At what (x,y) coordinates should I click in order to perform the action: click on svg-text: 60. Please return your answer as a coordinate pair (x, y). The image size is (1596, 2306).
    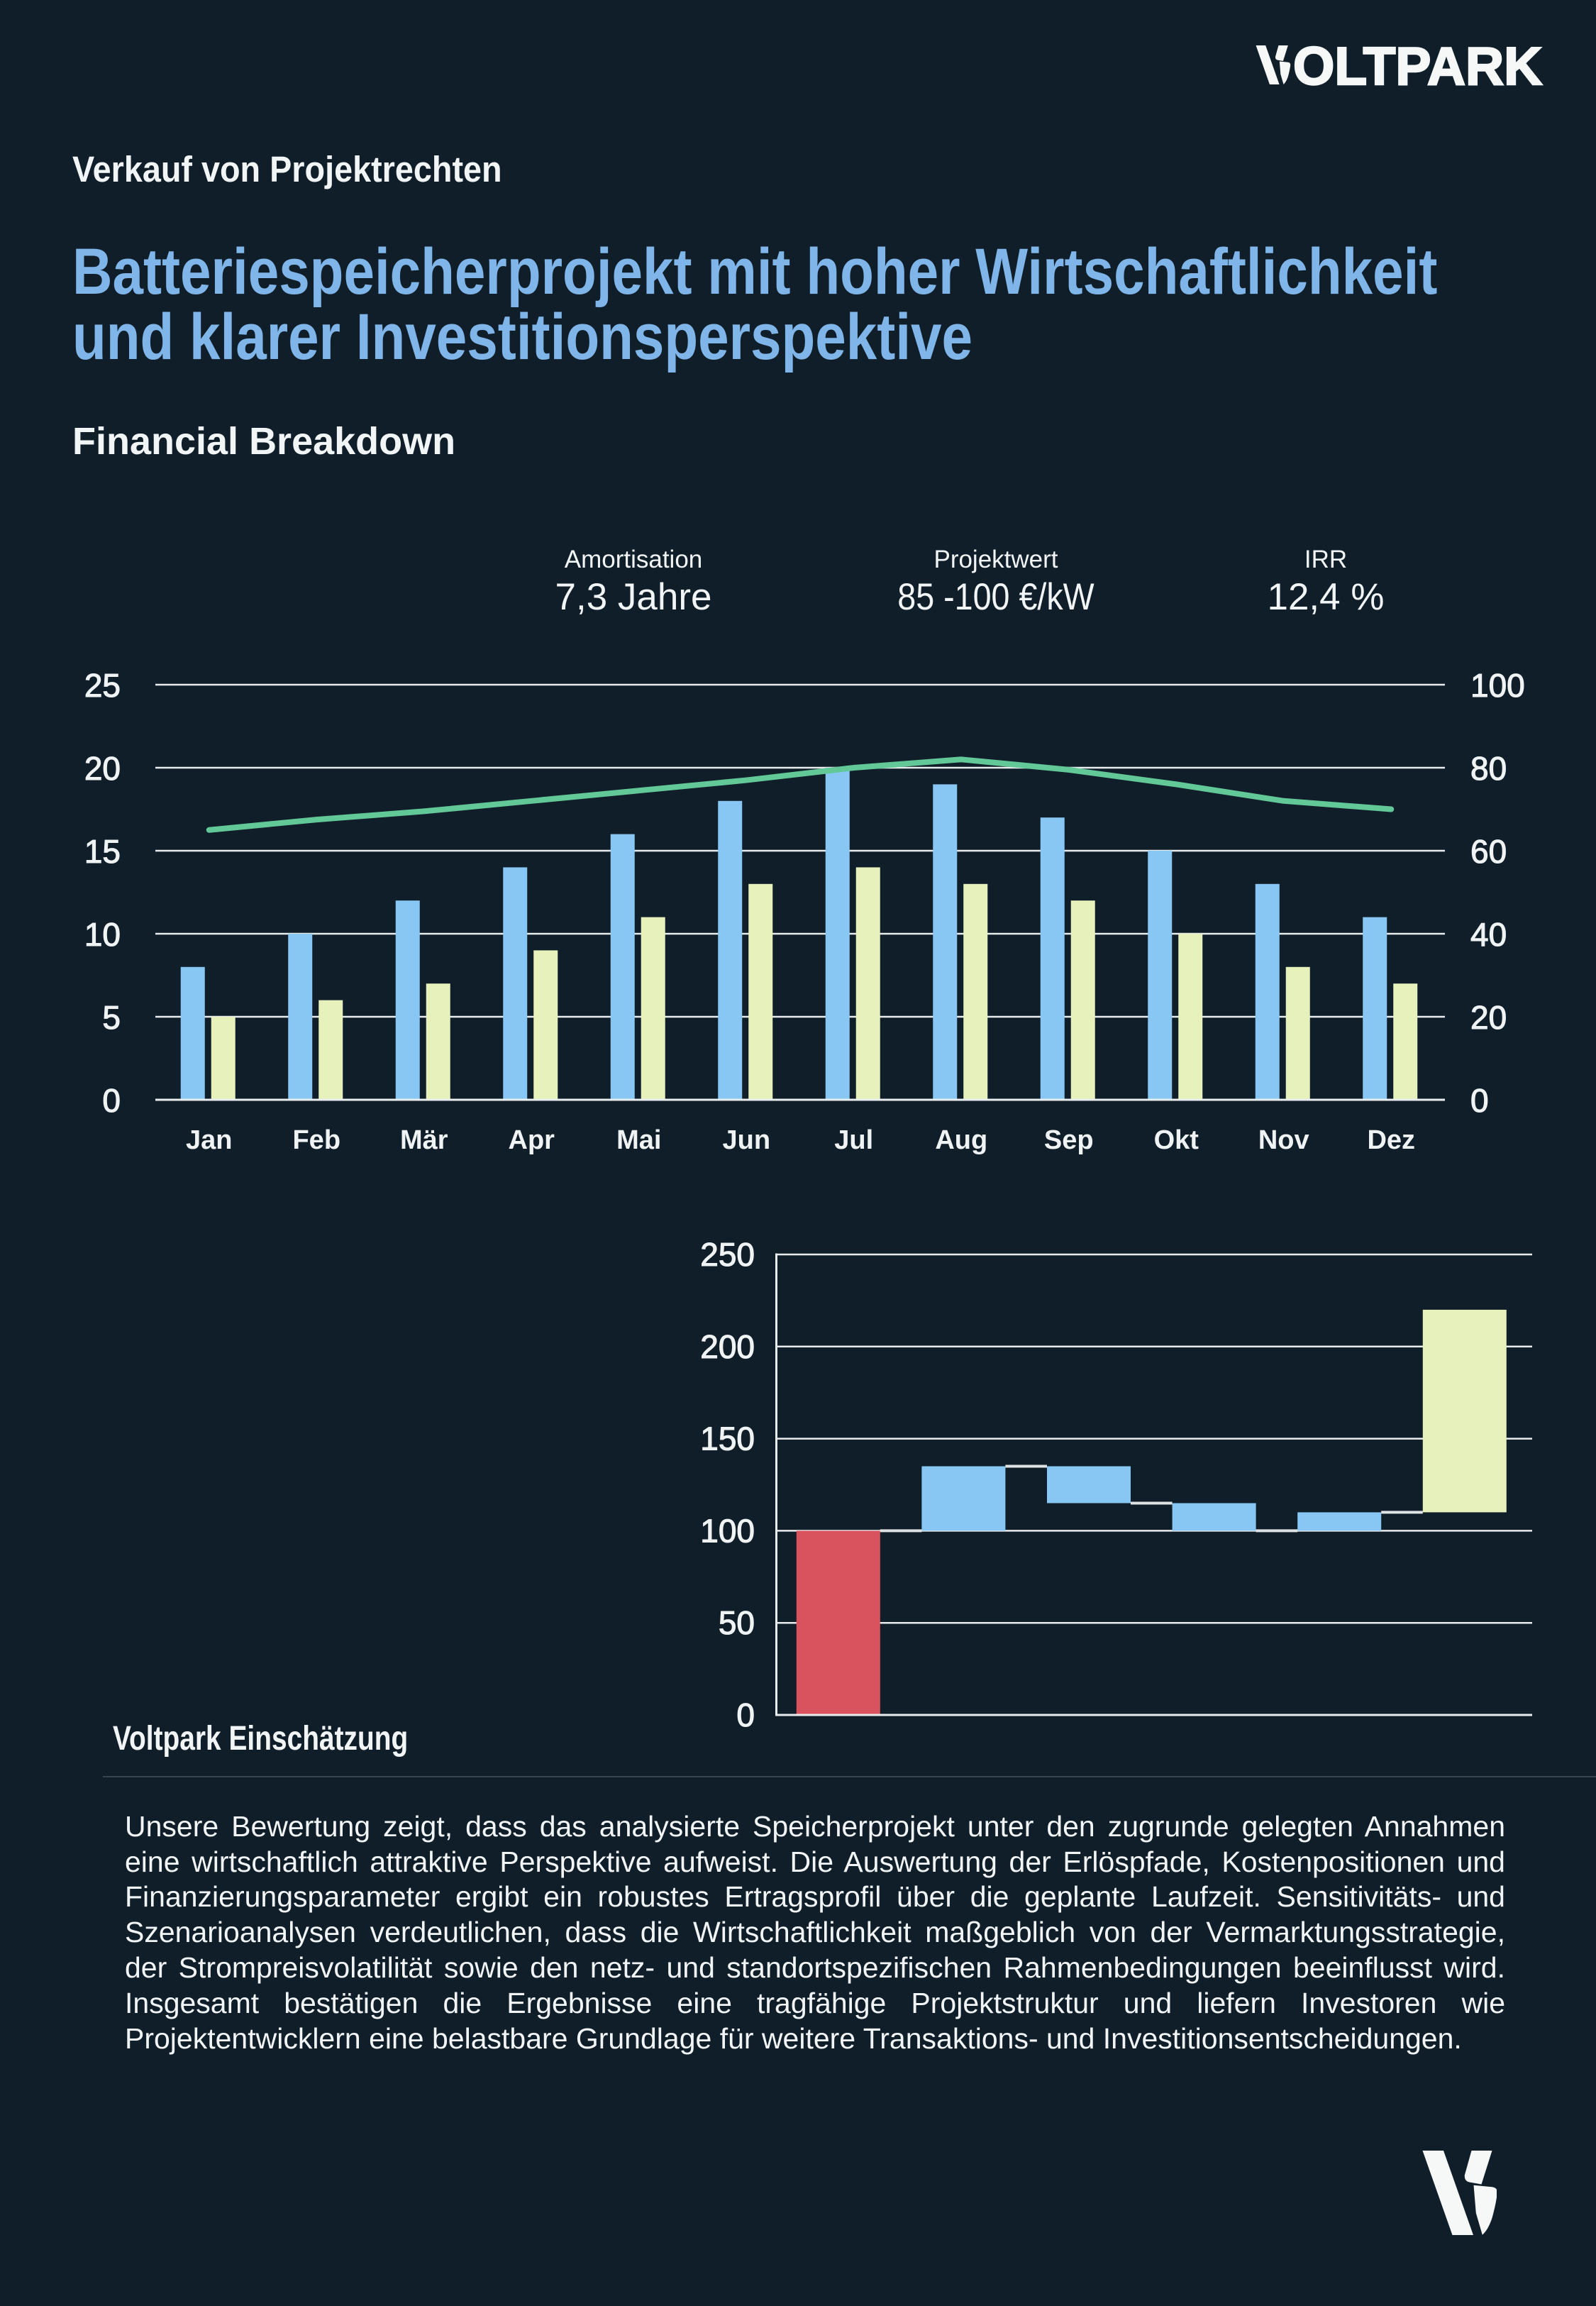
    Looking at the image, I should click on (1488, 852).